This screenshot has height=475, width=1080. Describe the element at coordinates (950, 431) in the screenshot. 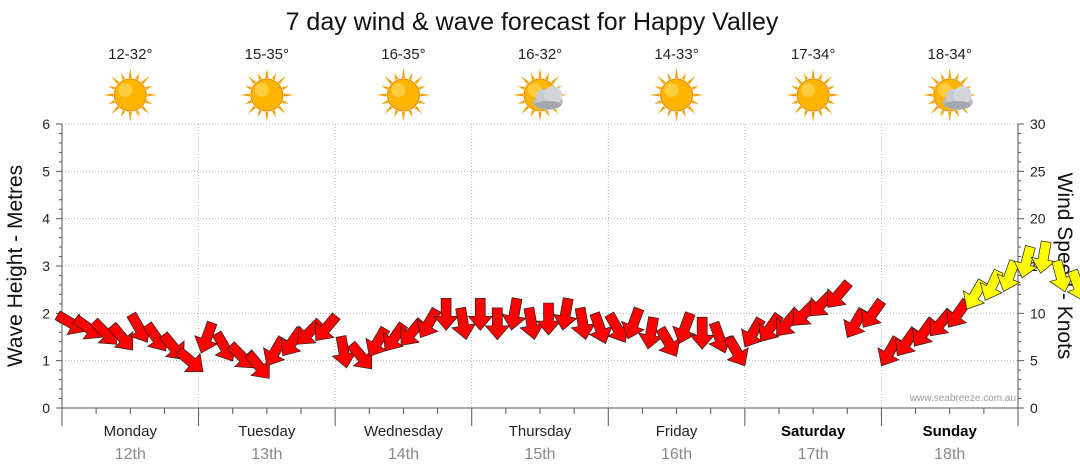

I see `day-name: Sunday` at that location.